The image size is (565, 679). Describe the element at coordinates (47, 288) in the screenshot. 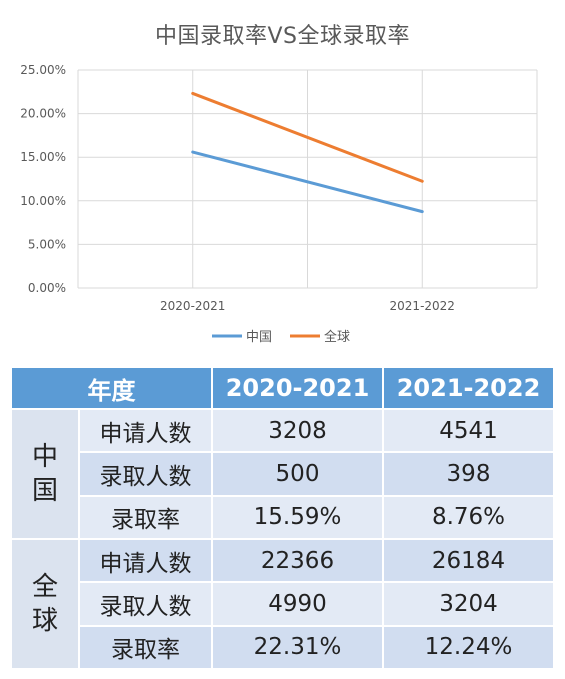

I see `y-tick-label: 0.00%` at that location.